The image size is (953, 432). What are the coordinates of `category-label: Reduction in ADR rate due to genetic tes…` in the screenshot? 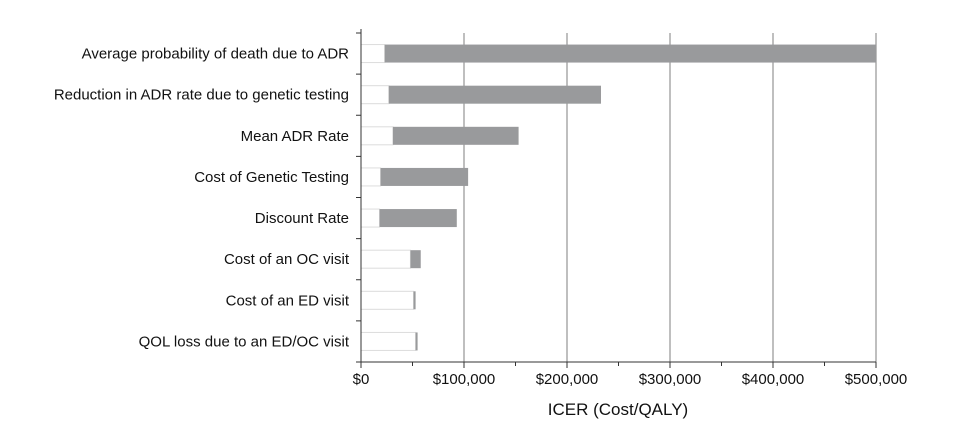 It's located at (201, 95).